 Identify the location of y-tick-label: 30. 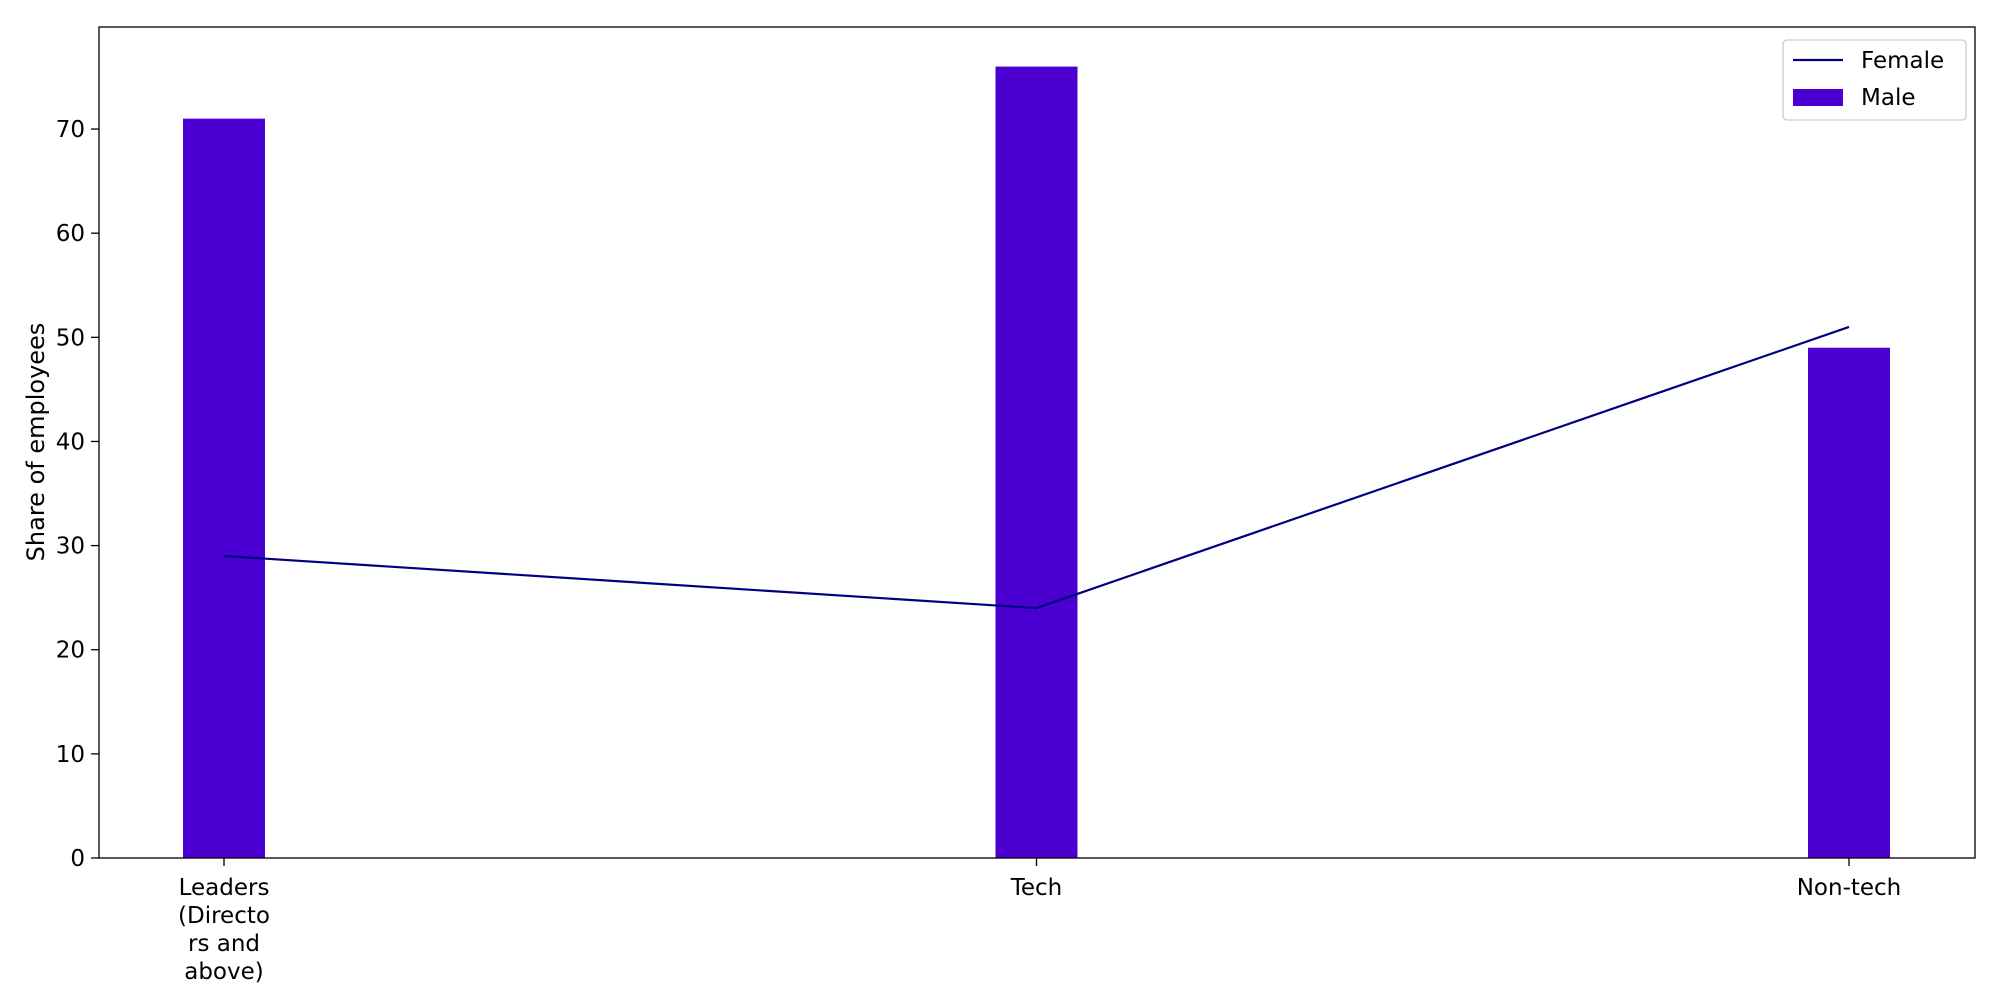
(70, 547).